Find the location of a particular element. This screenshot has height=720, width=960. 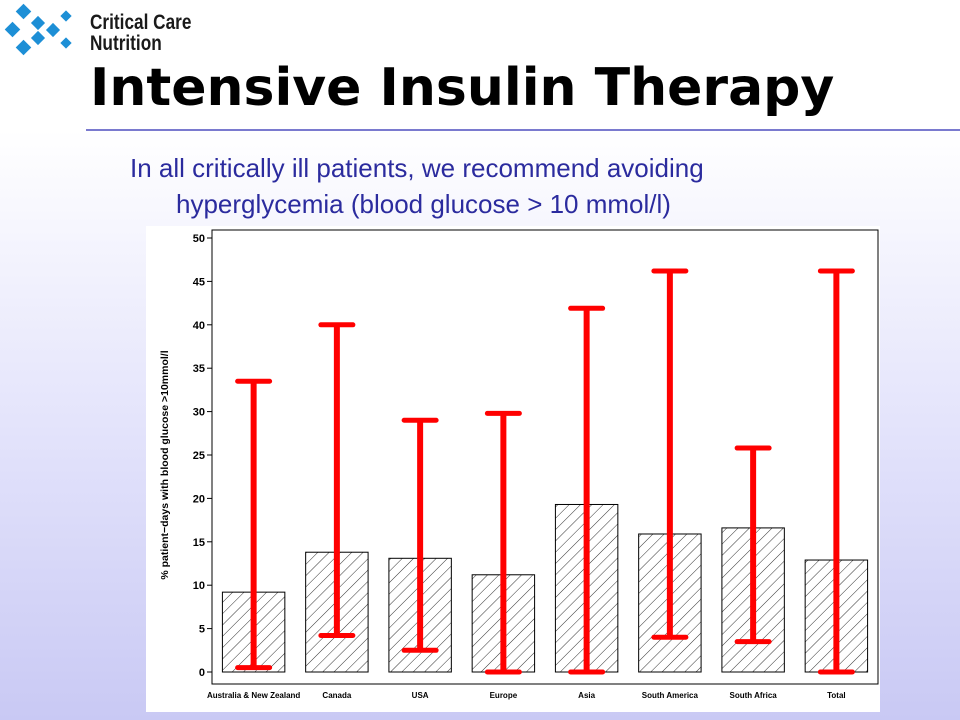

x-tick-label: USA is located at coordinates (420, 695).